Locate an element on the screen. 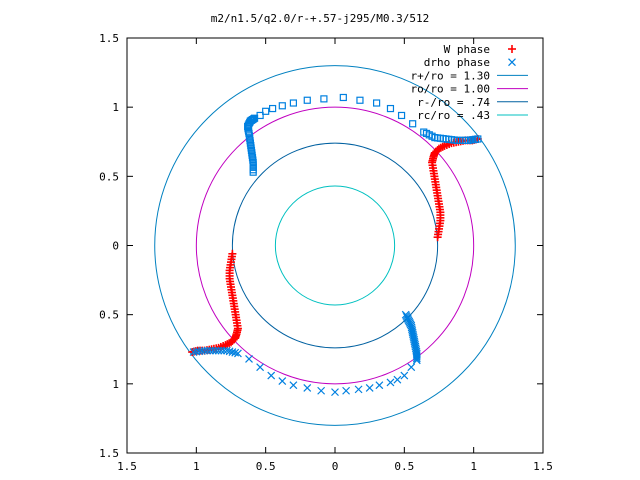 This screenshot has height=480, width=640. legend-label: drho phase is located at coordinates (457, 62).